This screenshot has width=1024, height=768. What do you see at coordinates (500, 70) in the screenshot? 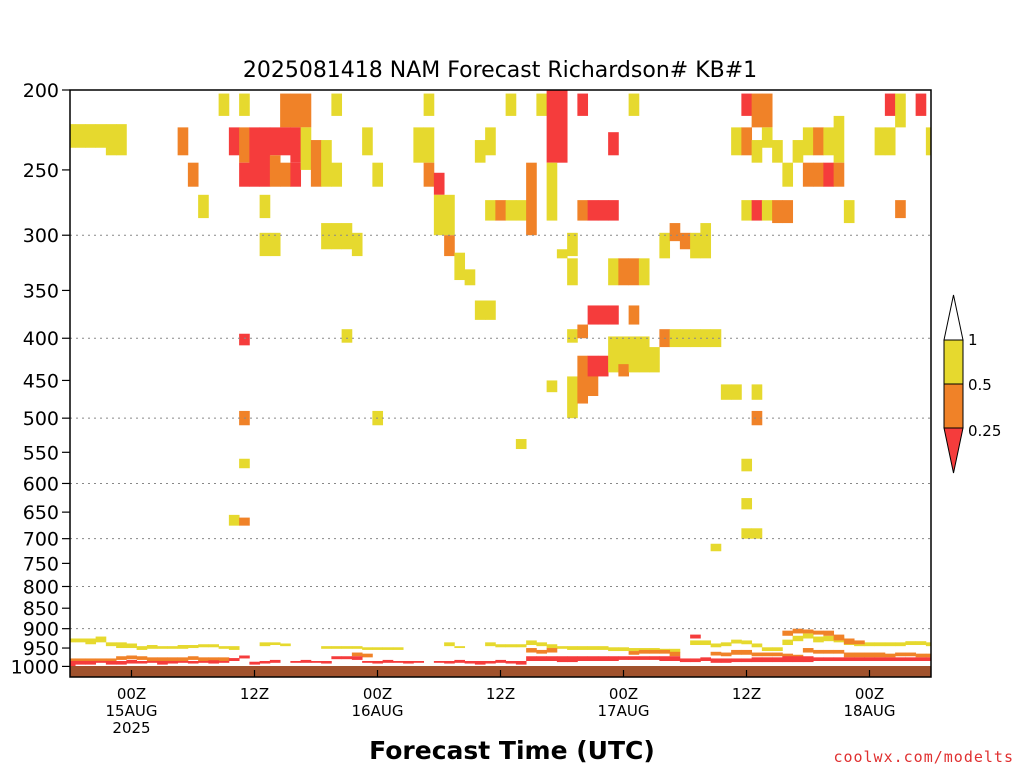
I see `chart-title: 2025081418 NAM Forecast Richardson# KB#1` at bounding box center [500, 70].